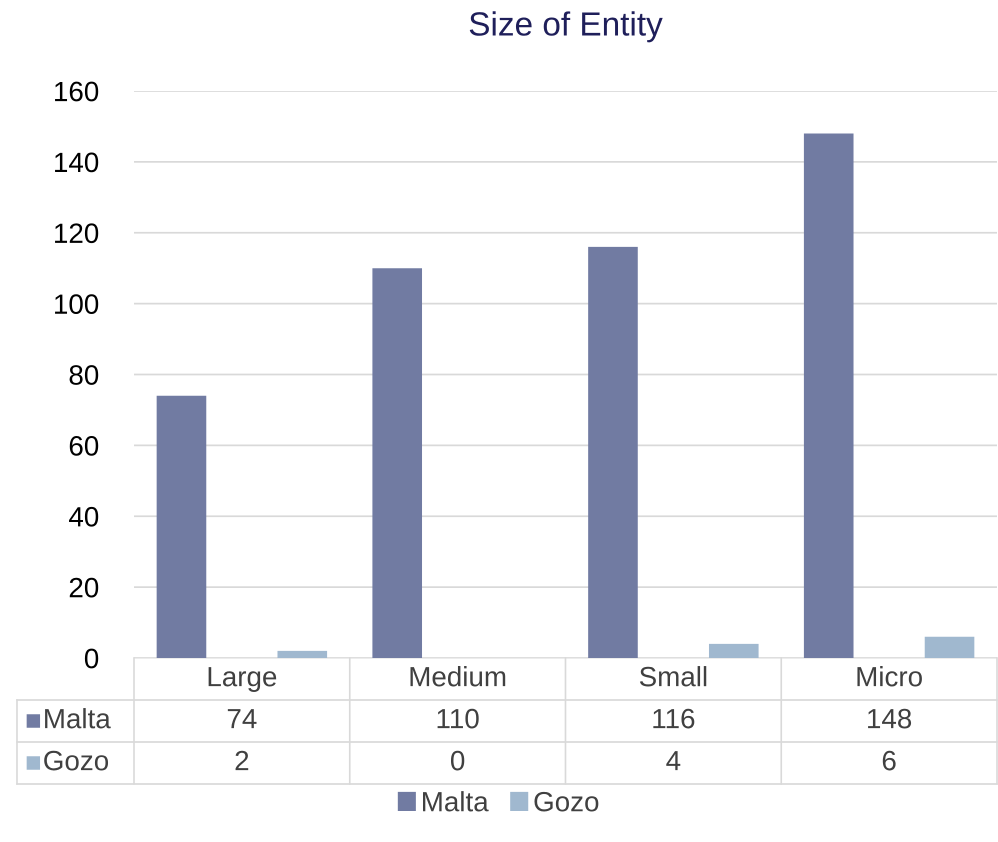 The image size is (998, 842). What do you see at coordinates (673, 760) in the screenshot?
I see `data-label: 4` at bounding box center [673, 760].